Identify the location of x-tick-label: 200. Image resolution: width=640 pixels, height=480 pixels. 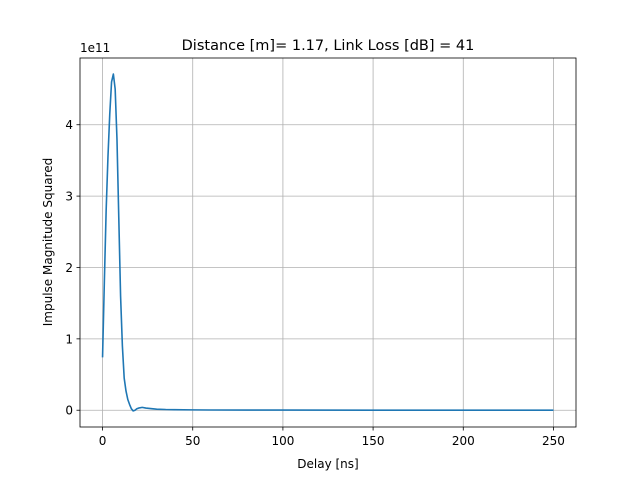
(463, 441).